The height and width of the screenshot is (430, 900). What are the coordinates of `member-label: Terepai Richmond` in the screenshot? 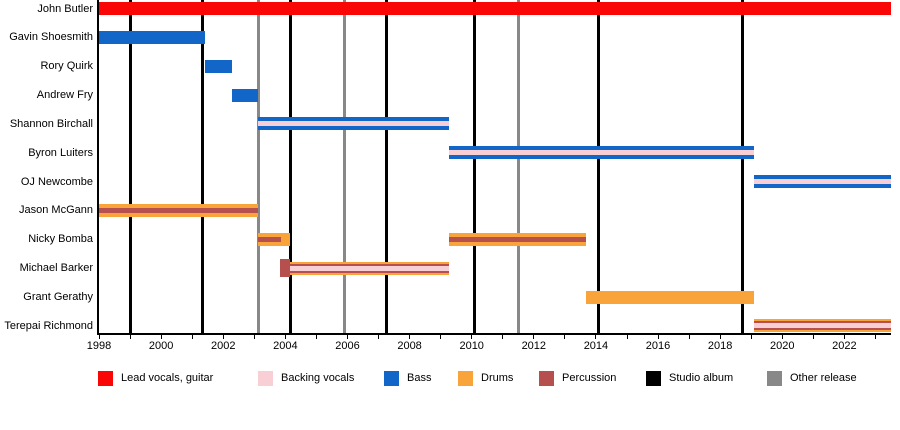 It's located at (48, 325).